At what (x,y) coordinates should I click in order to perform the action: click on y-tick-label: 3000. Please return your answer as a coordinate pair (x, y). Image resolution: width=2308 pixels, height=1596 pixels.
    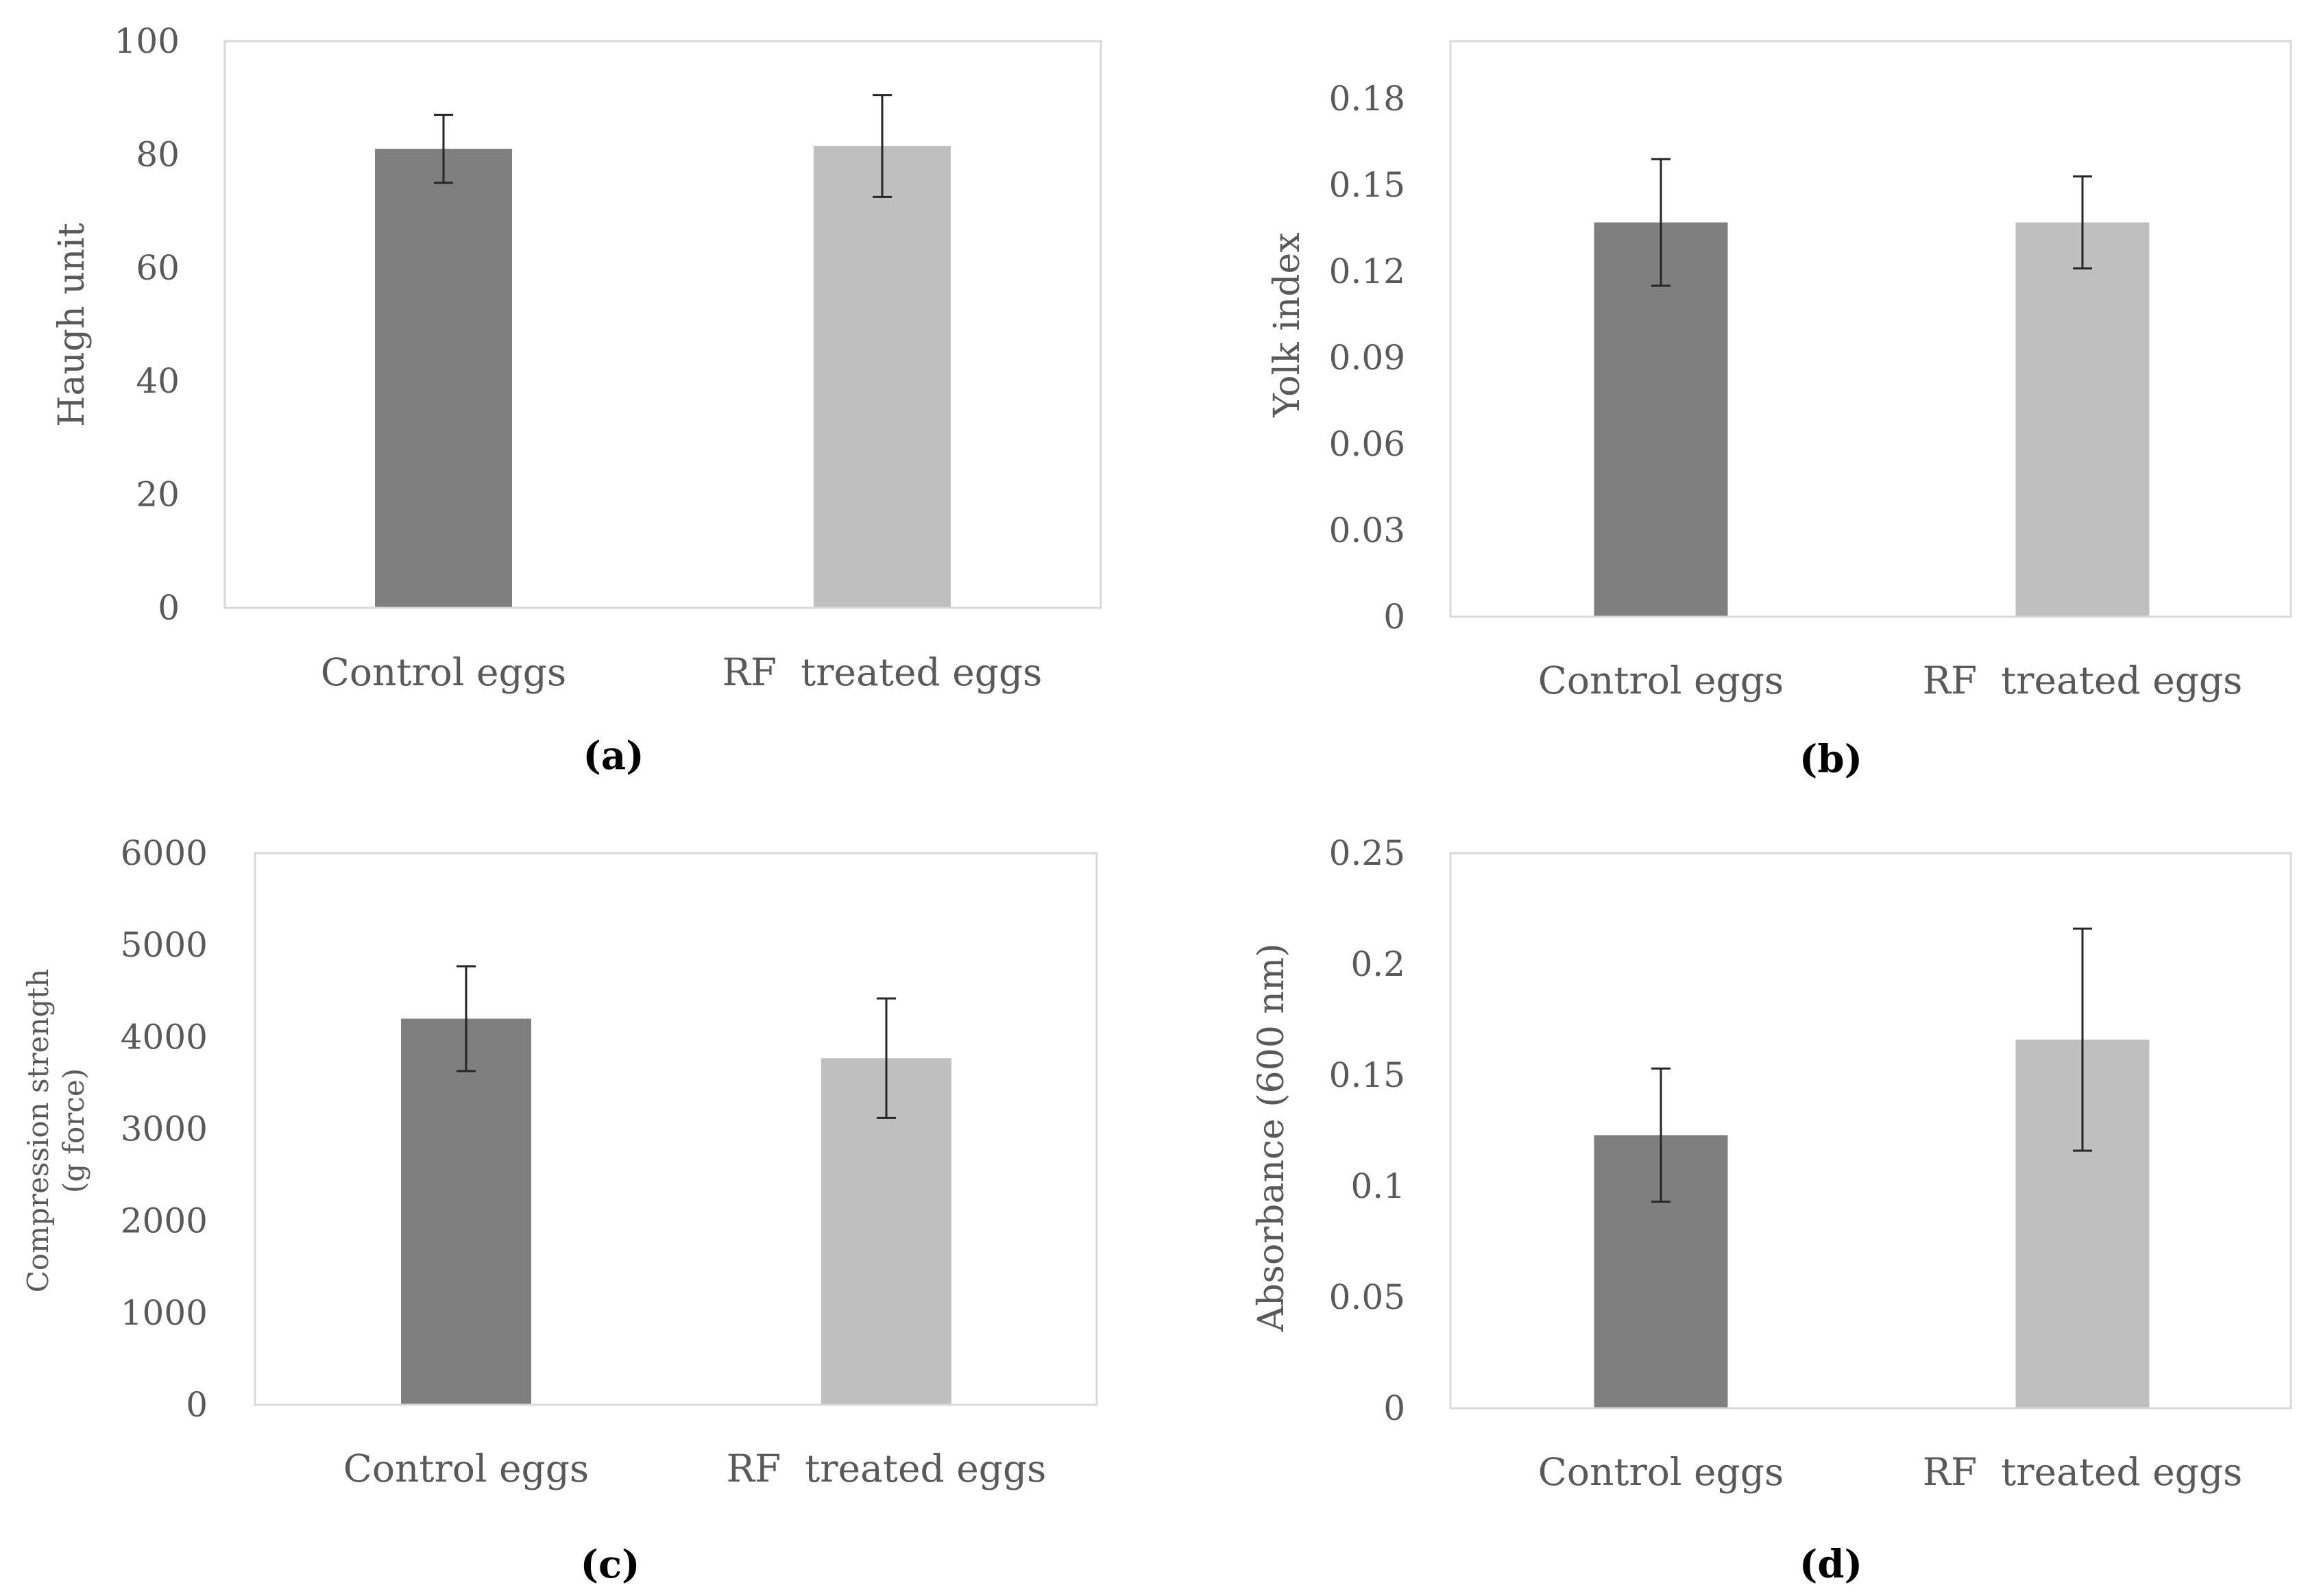
    Looking at the image, I should click on (164, 1129).